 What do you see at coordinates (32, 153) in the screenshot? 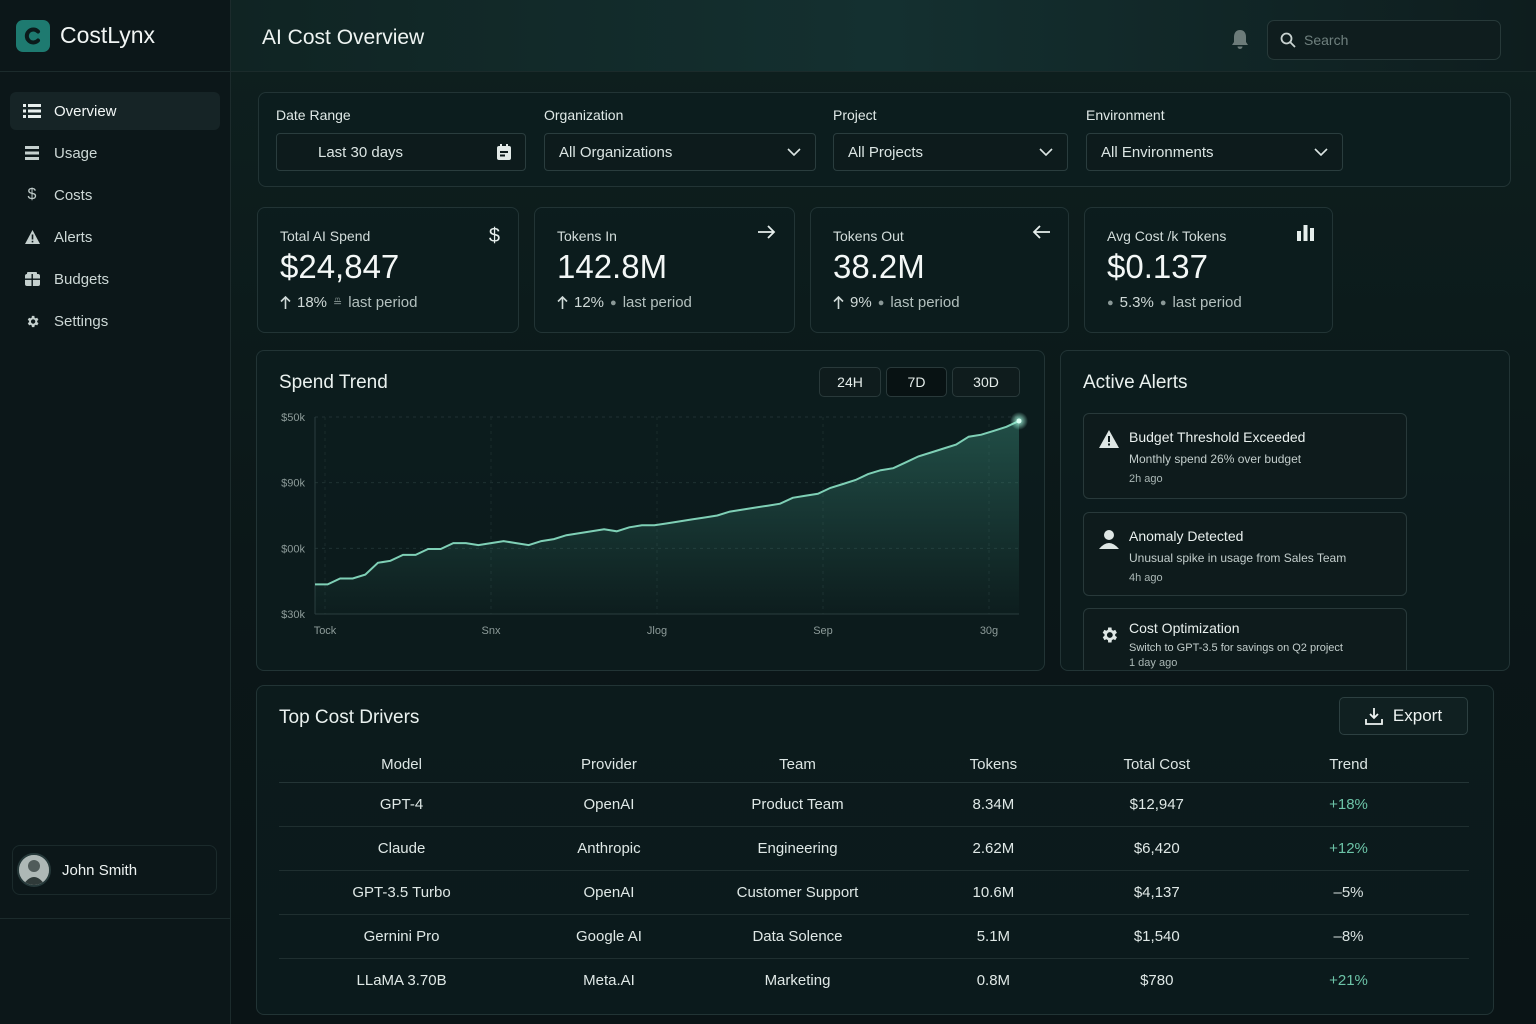
I see `stack-icon` at bounding box center [32, 153].